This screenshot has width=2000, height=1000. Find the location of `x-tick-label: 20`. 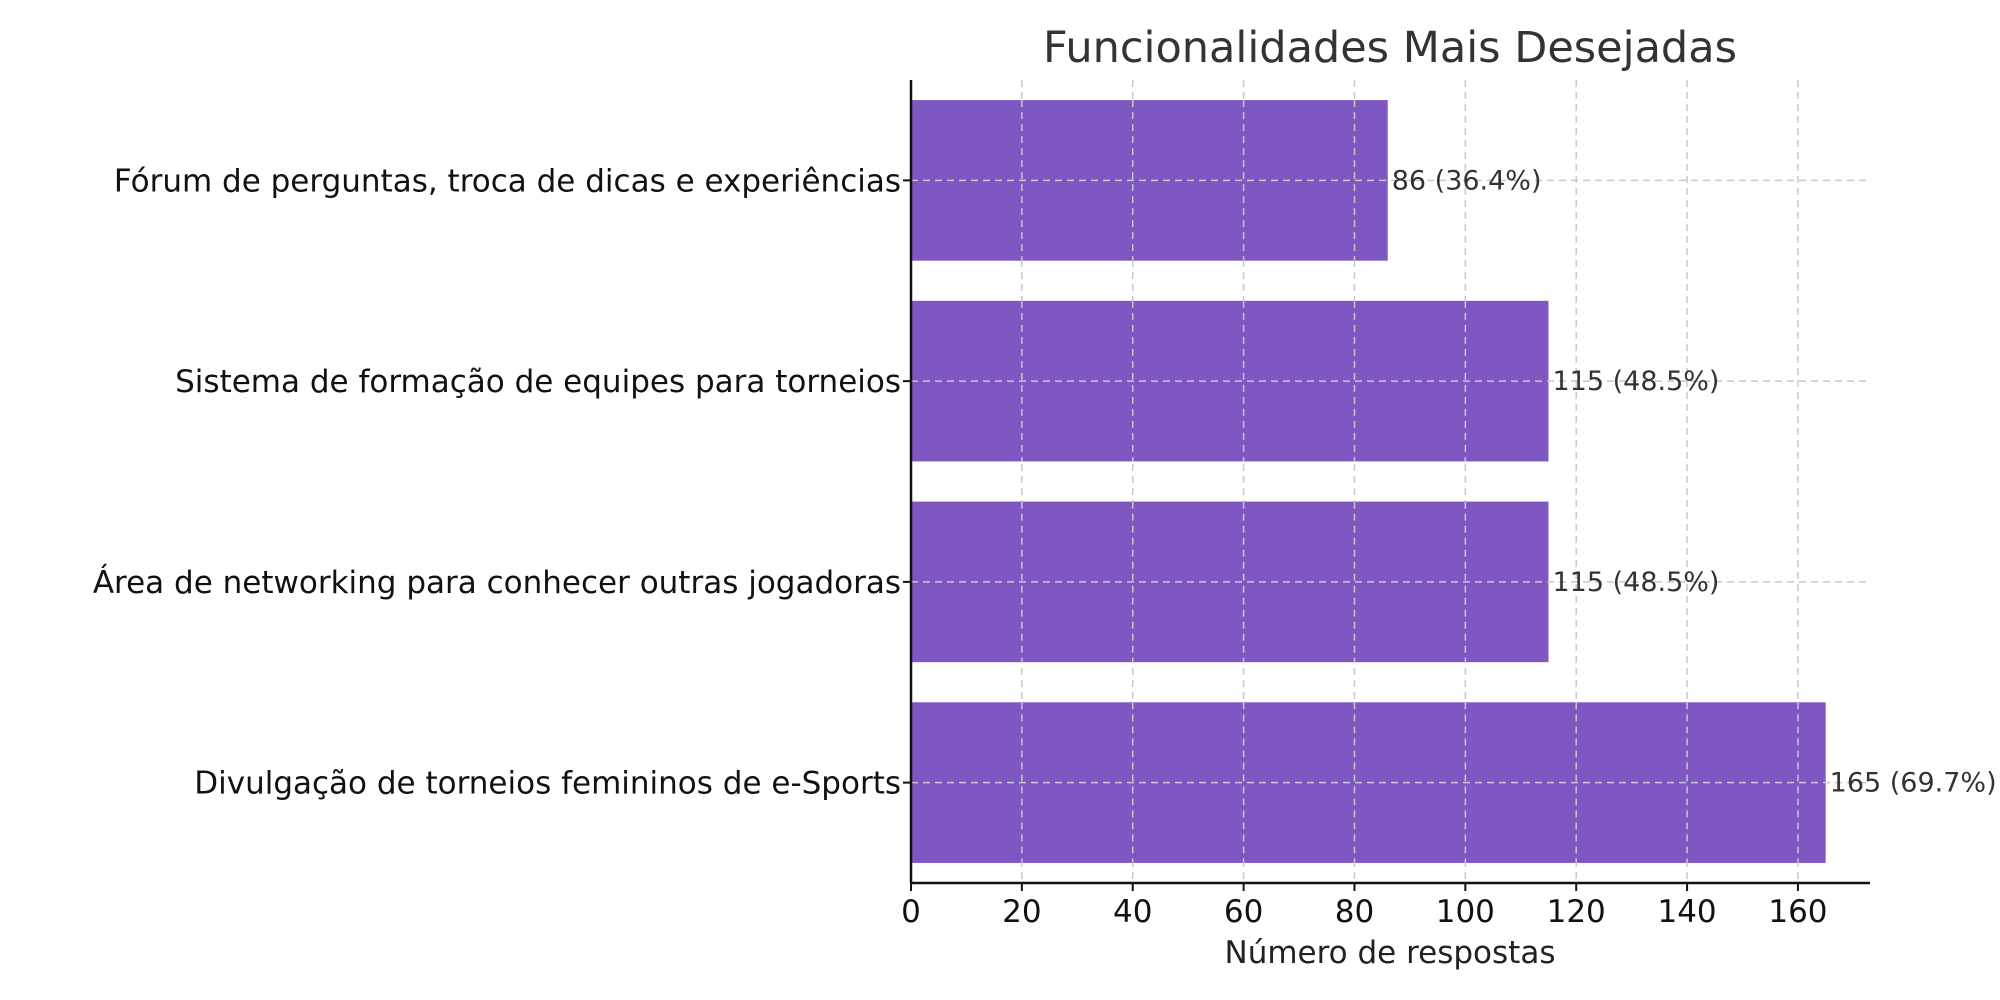

x-tick-label: 20 is located at coordinates (1021, 912).